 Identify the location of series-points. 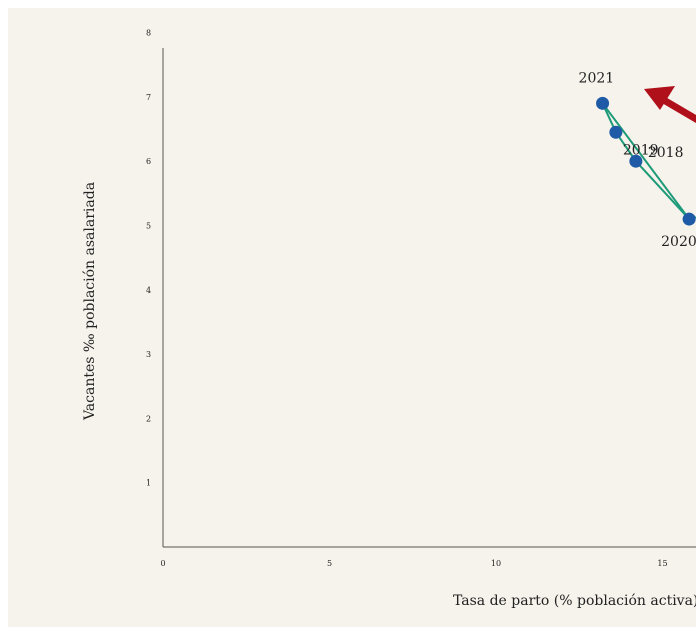
(646, 161).